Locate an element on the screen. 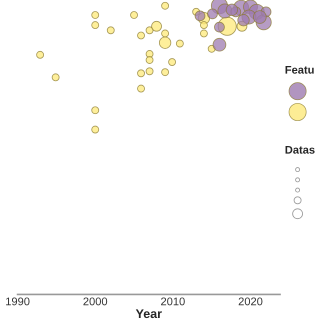 The image size is (320, 320). x-tick-label: 1990 is located at coordinates (18, 301).